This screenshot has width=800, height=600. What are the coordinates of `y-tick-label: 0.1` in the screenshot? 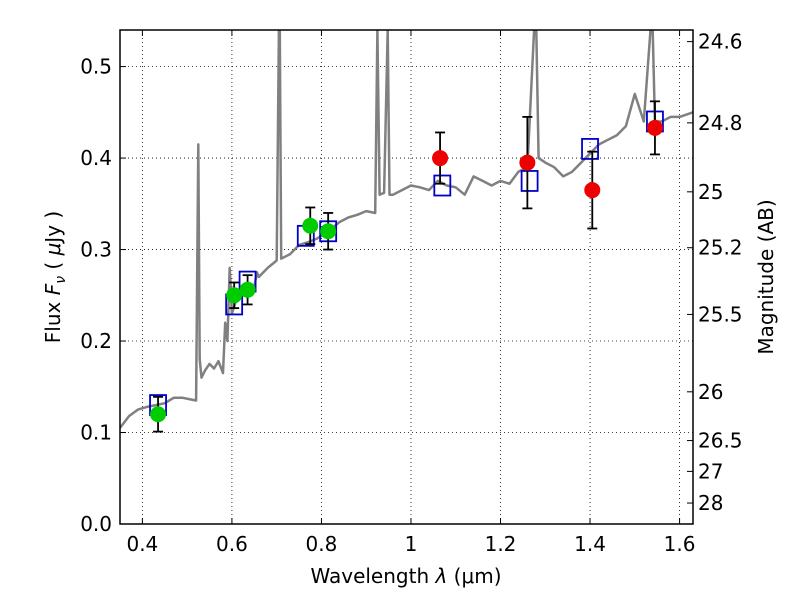 It's located at (96, 433).